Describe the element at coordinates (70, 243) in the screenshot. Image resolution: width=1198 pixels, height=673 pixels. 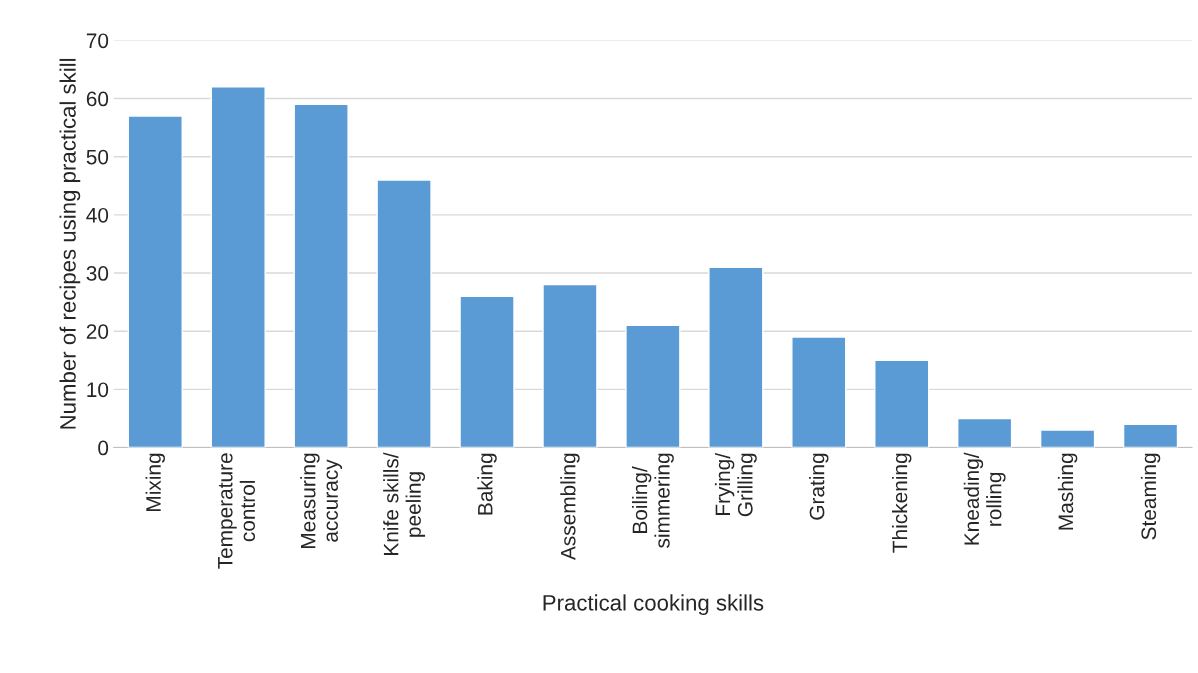
I see `y-axis-title: Number of recipes using practical skill` at that location.